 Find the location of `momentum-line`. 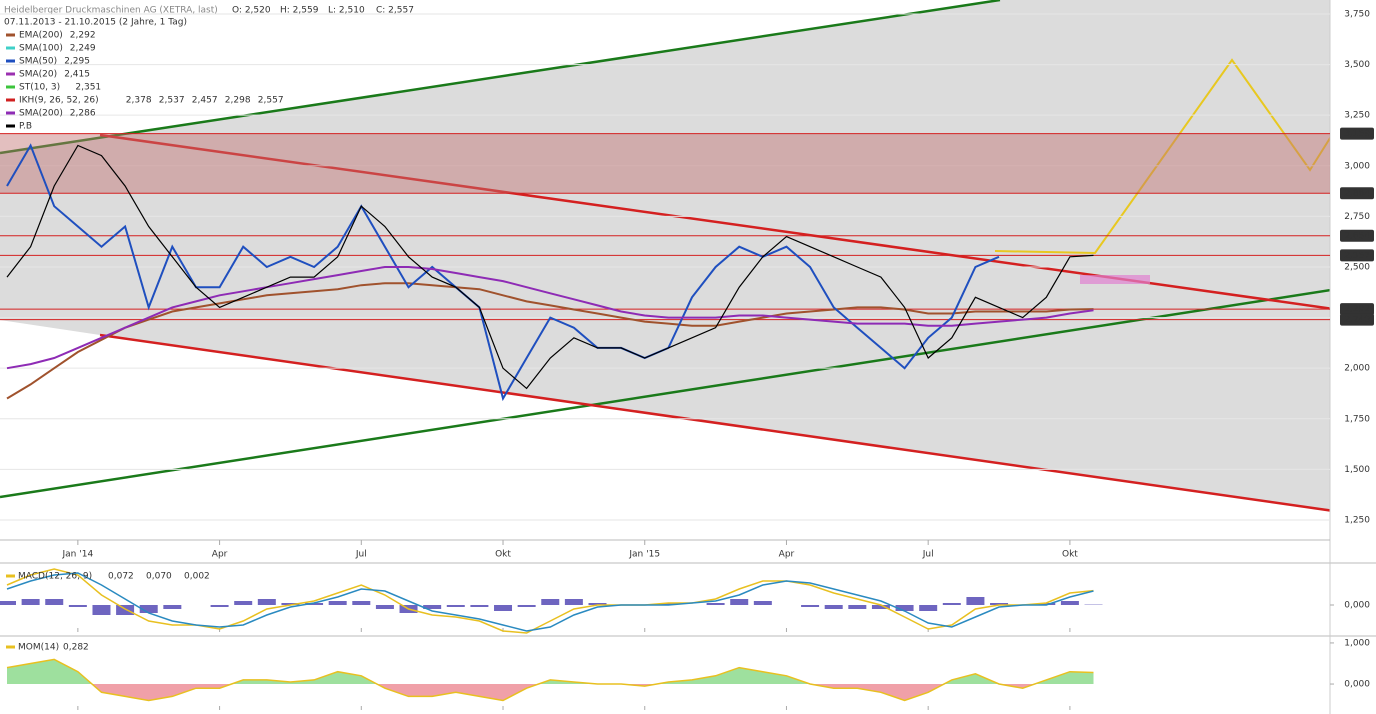

momentum-line is located at coordinates (550, 680).